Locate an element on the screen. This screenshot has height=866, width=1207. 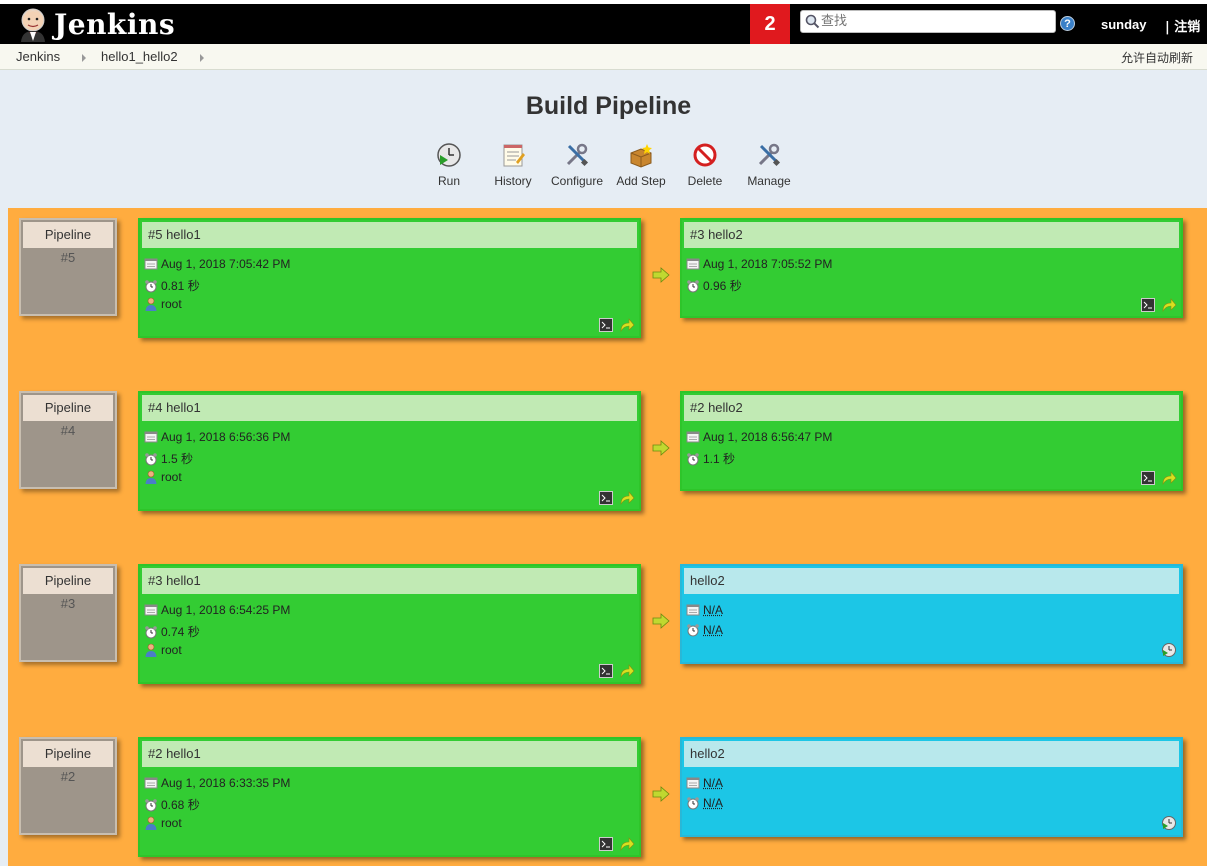
build-duration: 0.81 秒 is located at coordinates (180, 286).